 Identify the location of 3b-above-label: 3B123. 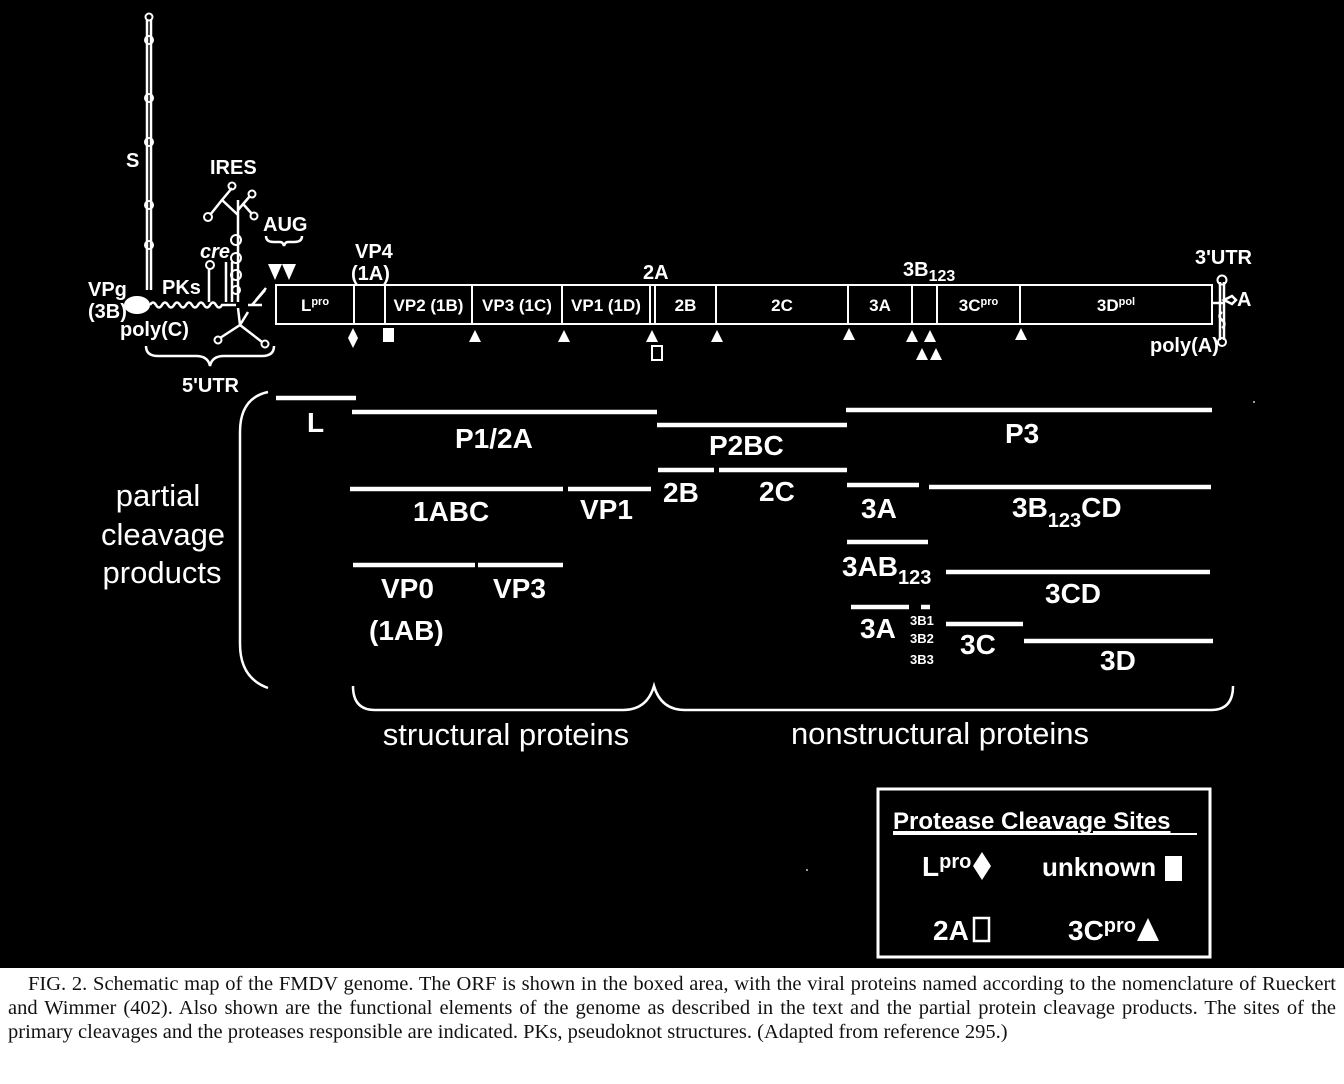
(929, 272).